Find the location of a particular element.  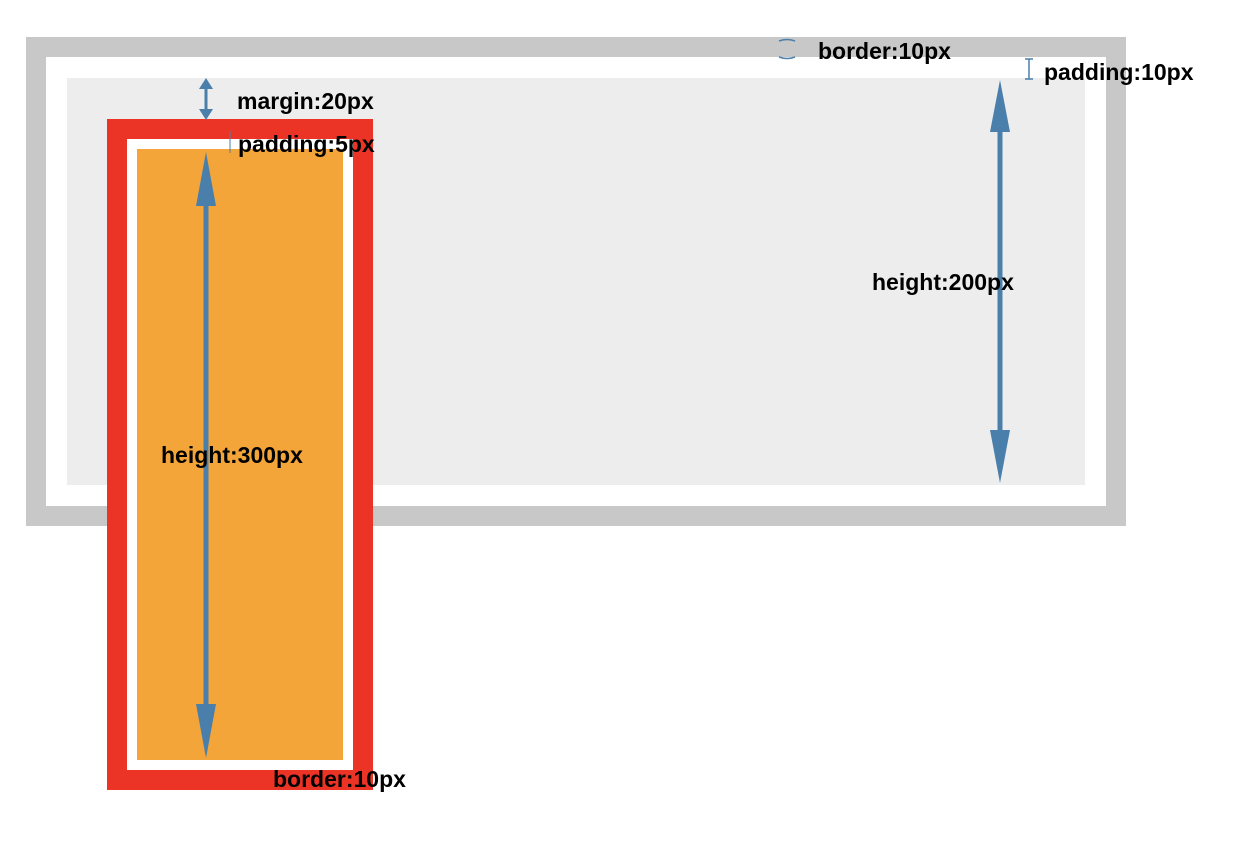

outer-border-tick is located at coordinates (787, 49).